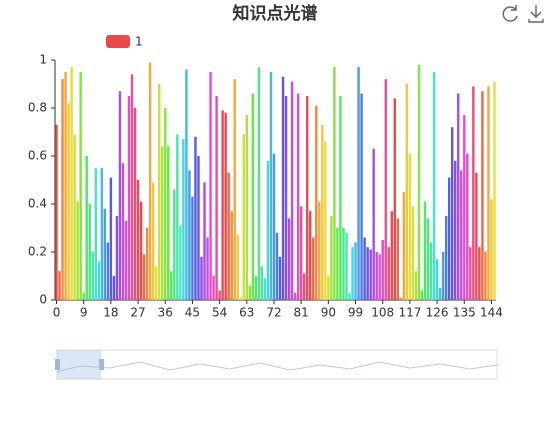 The image size is (550, 424). What do you see at coordinates (328, 313) in the screenshot?
I see `x-tick-label: 90` at bounding box center [328, 313].